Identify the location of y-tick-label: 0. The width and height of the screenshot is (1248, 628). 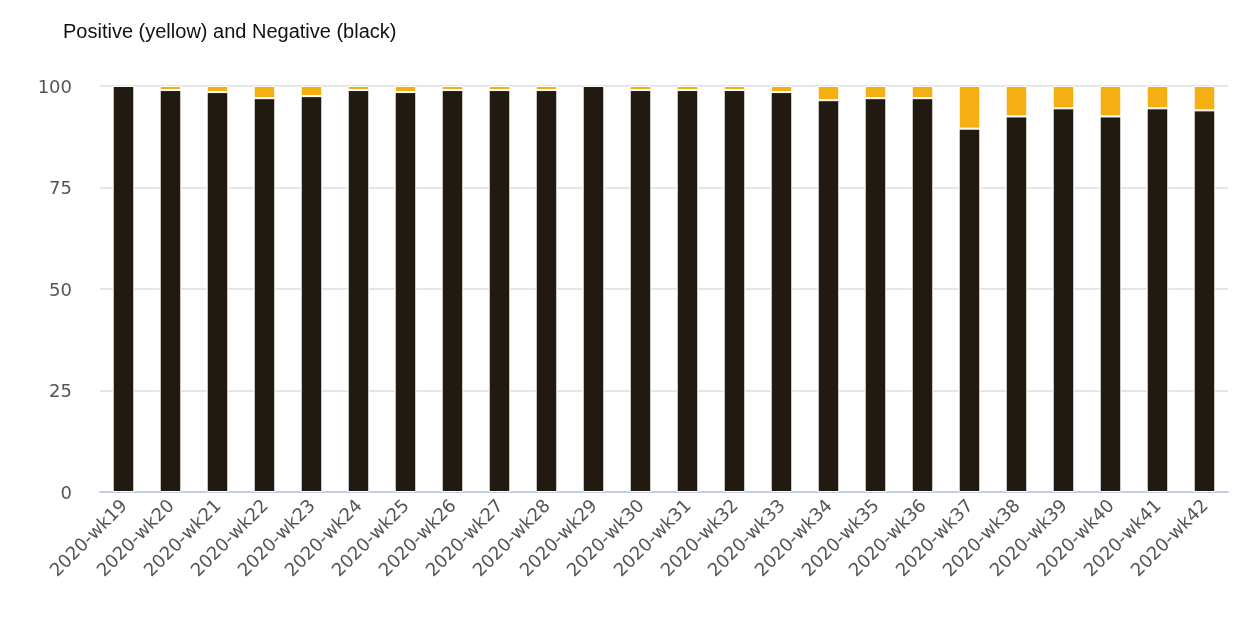
(66, 492).